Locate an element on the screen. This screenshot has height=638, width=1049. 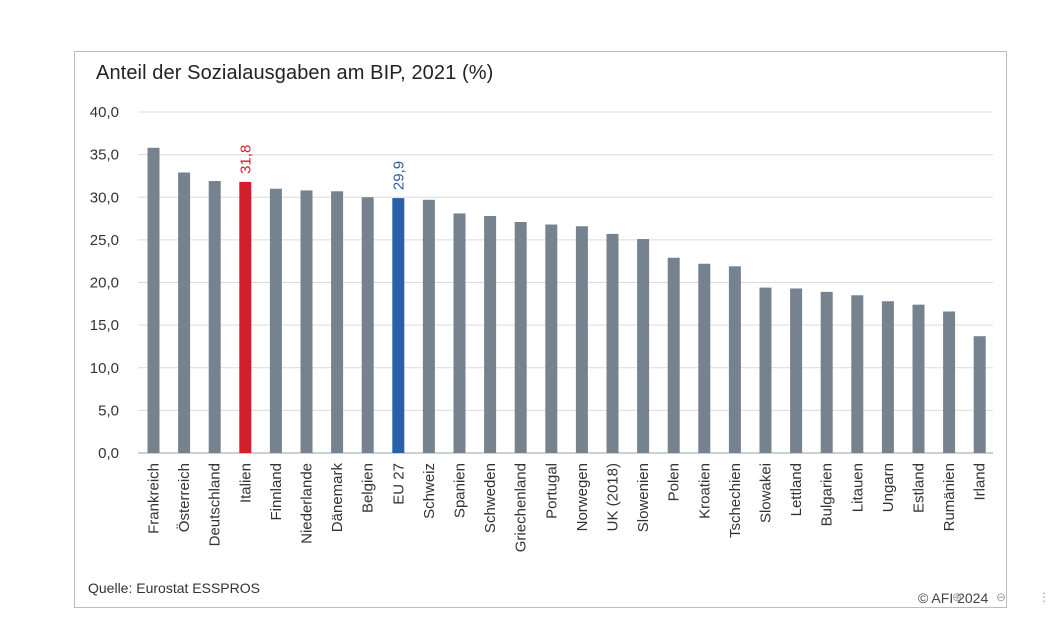
zoom-out-icon: ⊖ is located at coordinates (1001, 597).